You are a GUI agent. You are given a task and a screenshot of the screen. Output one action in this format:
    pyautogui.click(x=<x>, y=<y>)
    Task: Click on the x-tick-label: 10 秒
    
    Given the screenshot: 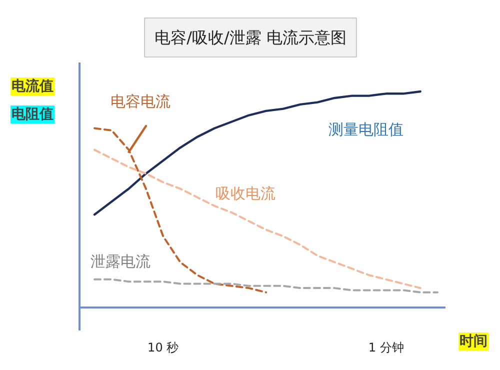 What is the action you would take?
    pyautogui.click(x=163, y=347)
    